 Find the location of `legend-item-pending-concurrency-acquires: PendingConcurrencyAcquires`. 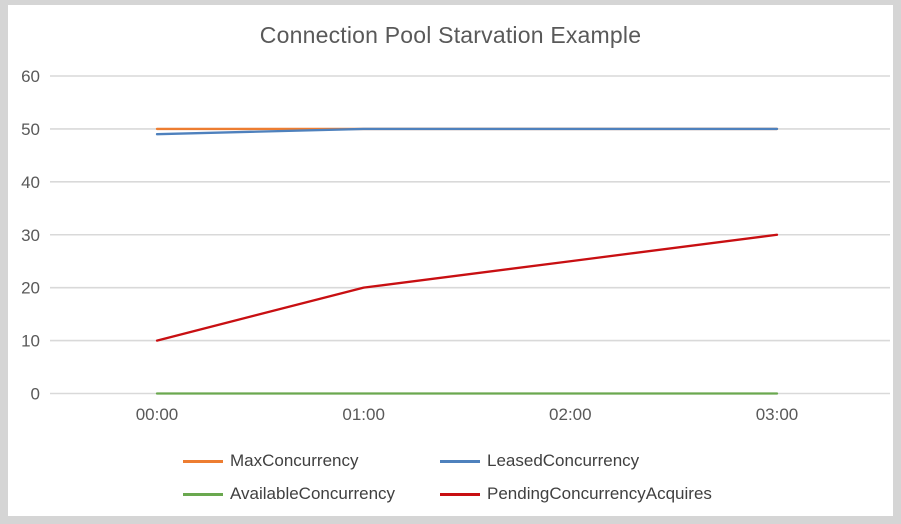

legend-item-pending-concurrency-acquires: PendingConcurrencyAcquires is located at coordinates (576, 494).